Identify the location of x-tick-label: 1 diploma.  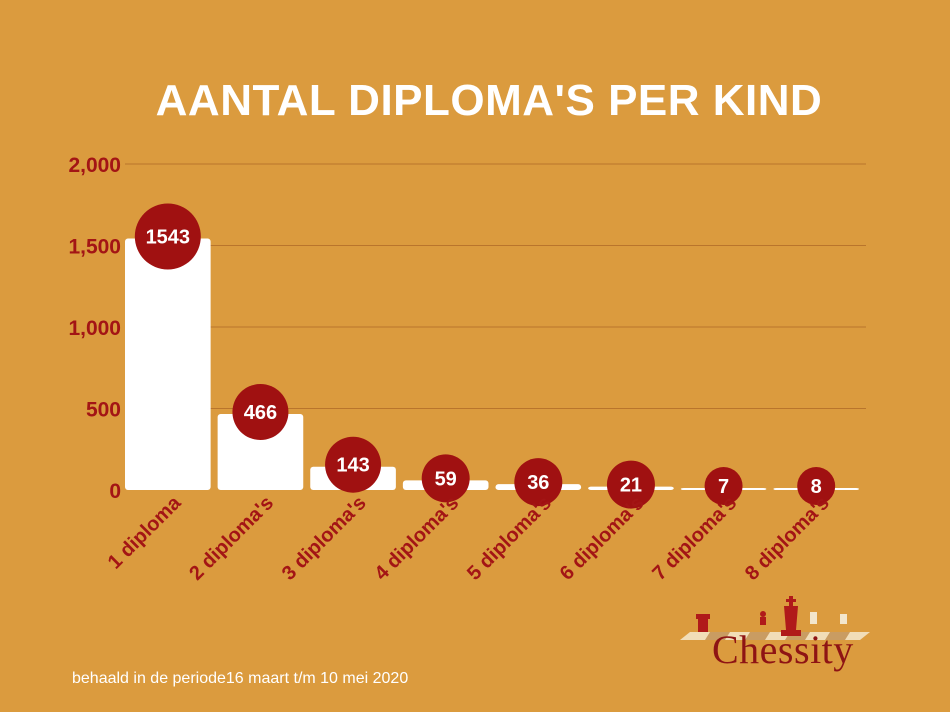
(145, 532).